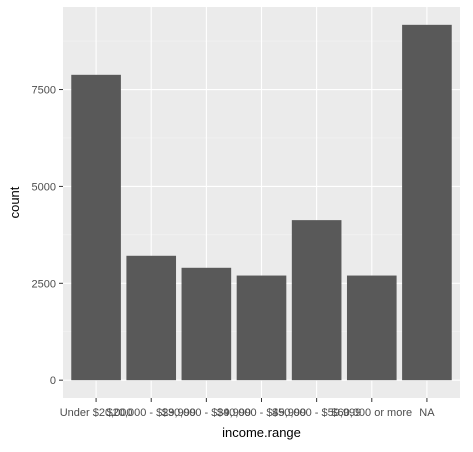 This screenshot has height=452, width=473. I want to click on y-tick-label: 0, so click(53, 381).